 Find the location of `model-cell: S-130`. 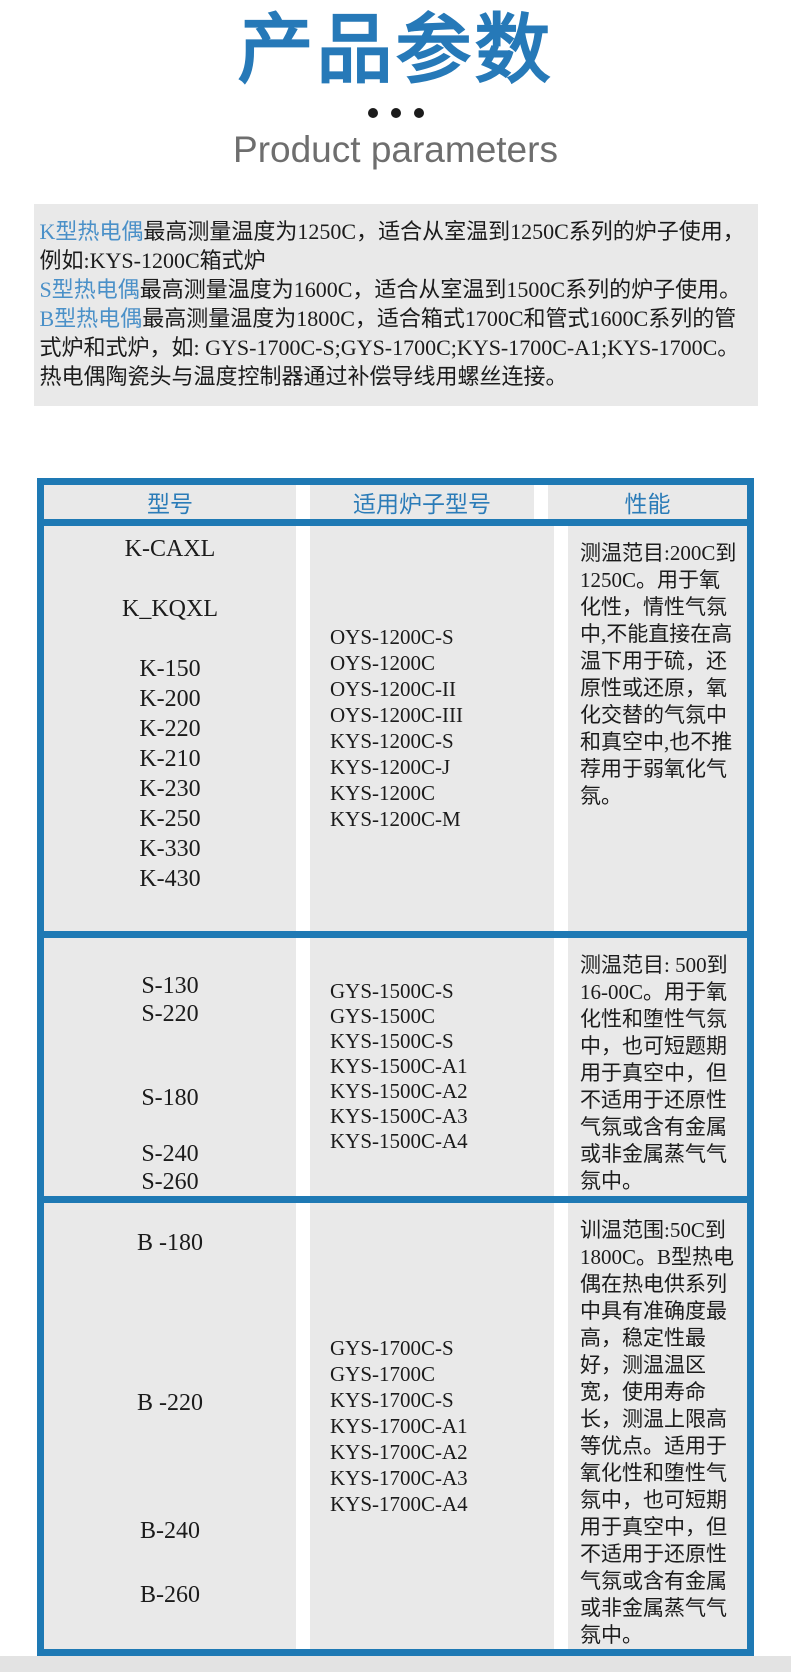

model-cell: S-130 is located at coordinates (170, 985).